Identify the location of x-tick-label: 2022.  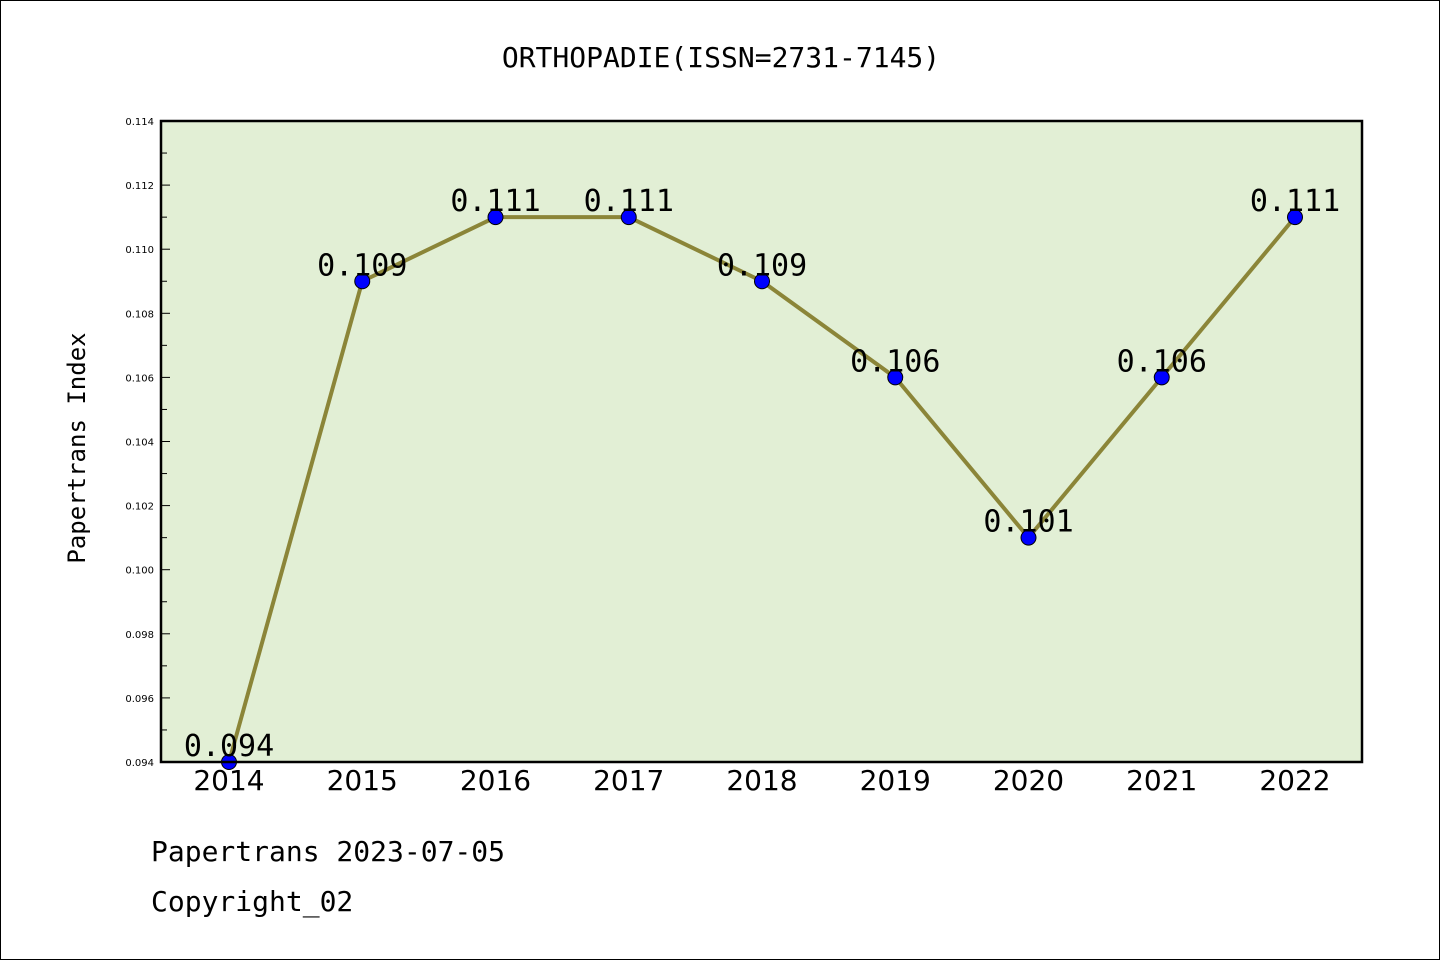
(1294, 780).